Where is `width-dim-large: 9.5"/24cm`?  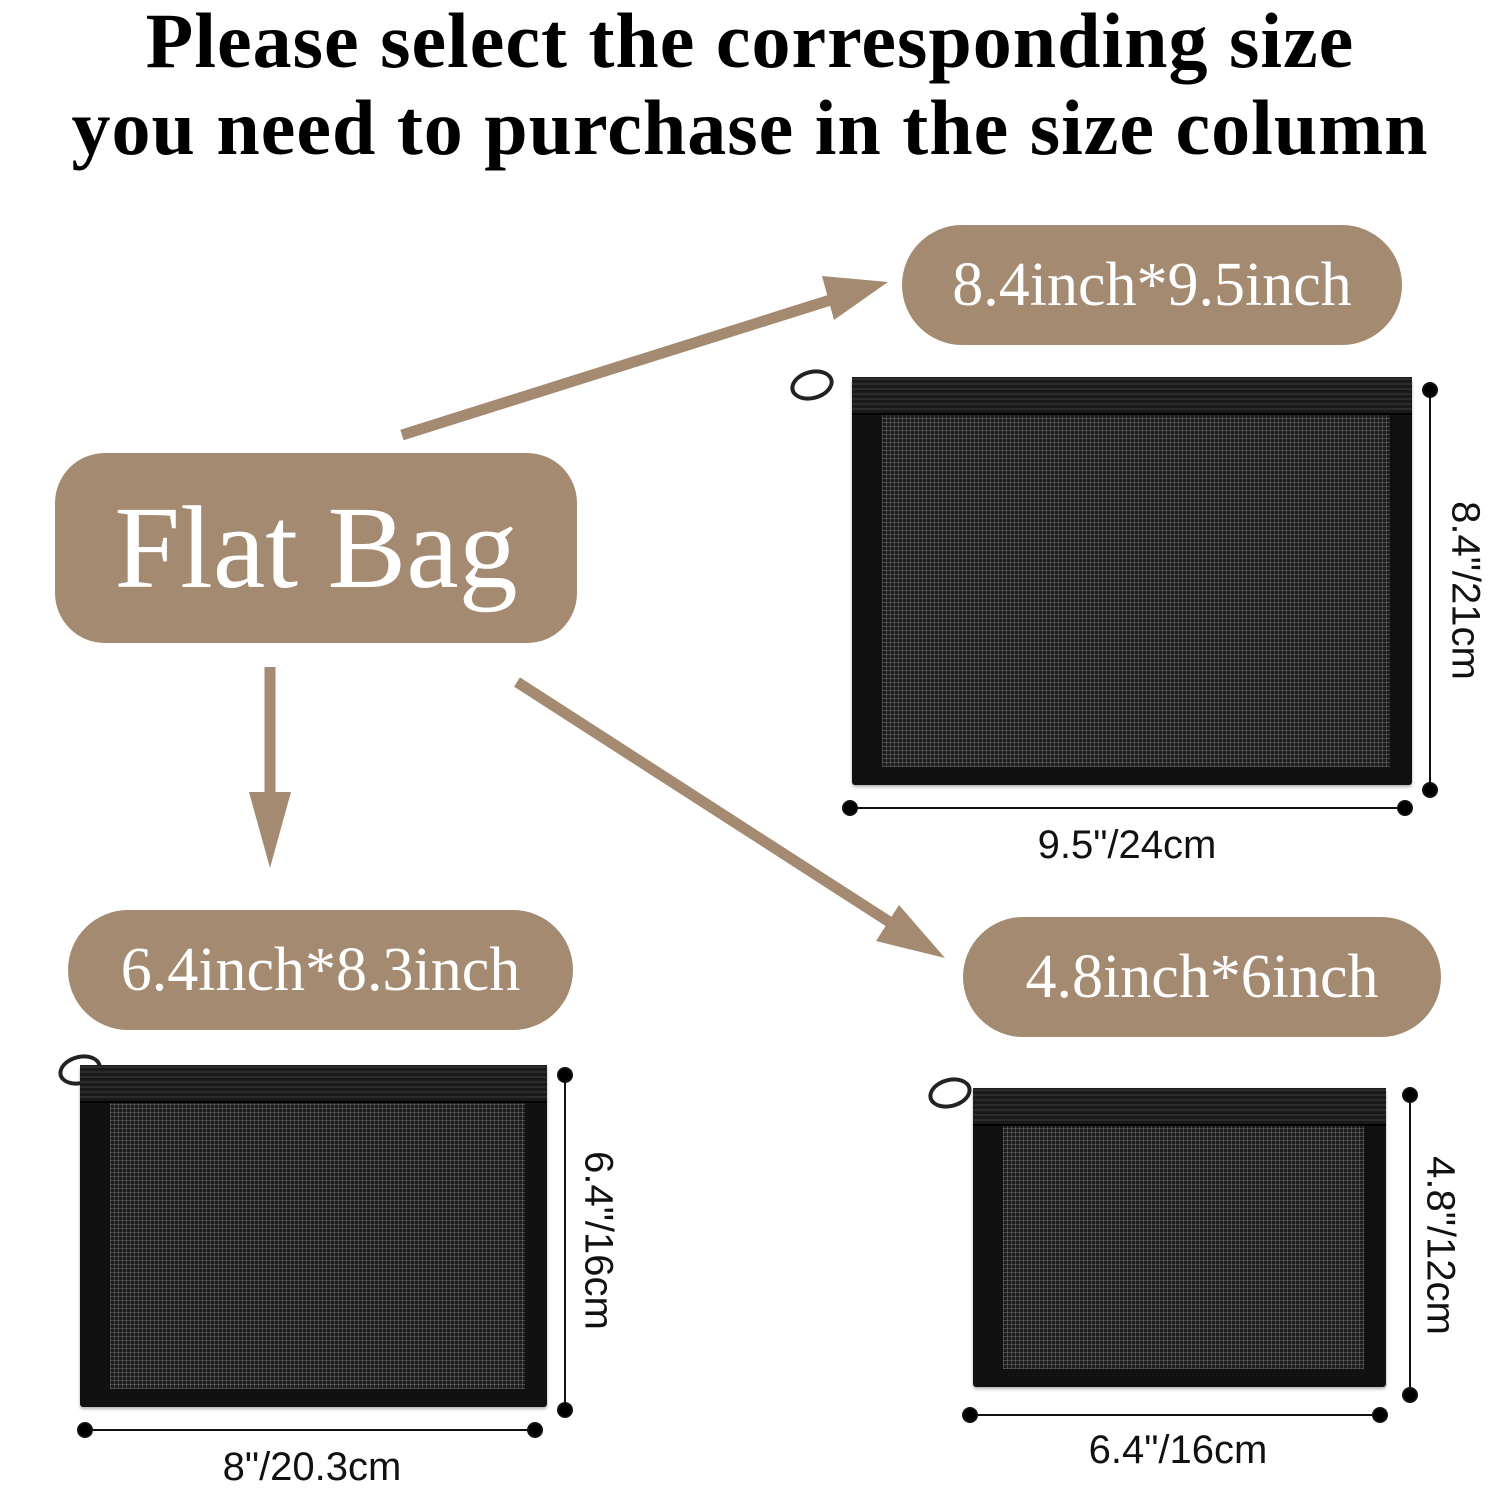 width-dim-large: 9.5"/24cm is located at coordinates (1127, 845).